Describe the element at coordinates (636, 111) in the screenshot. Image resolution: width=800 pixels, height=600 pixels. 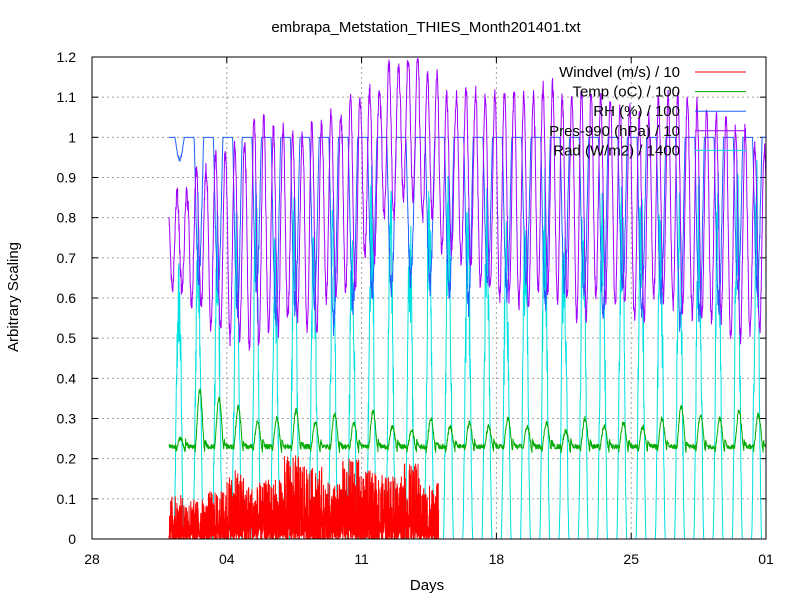
I see `legend-label: RH (%) / 100` at that location.